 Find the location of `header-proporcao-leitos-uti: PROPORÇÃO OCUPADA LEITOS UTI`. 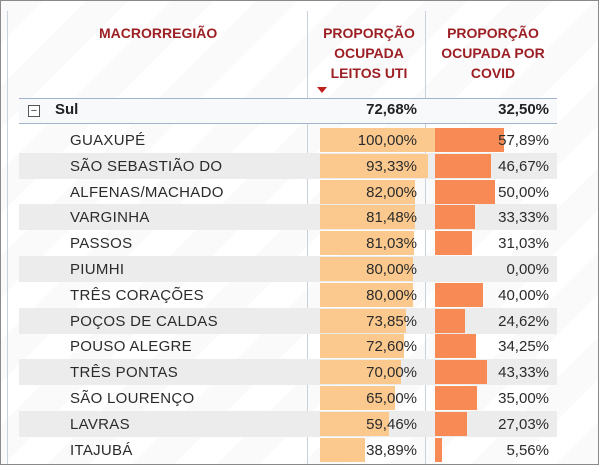

header-proporcao-leitos-uti: PROPORÇÃO OCUPADA LEITOS UTI is located at coordinates (369, 53).